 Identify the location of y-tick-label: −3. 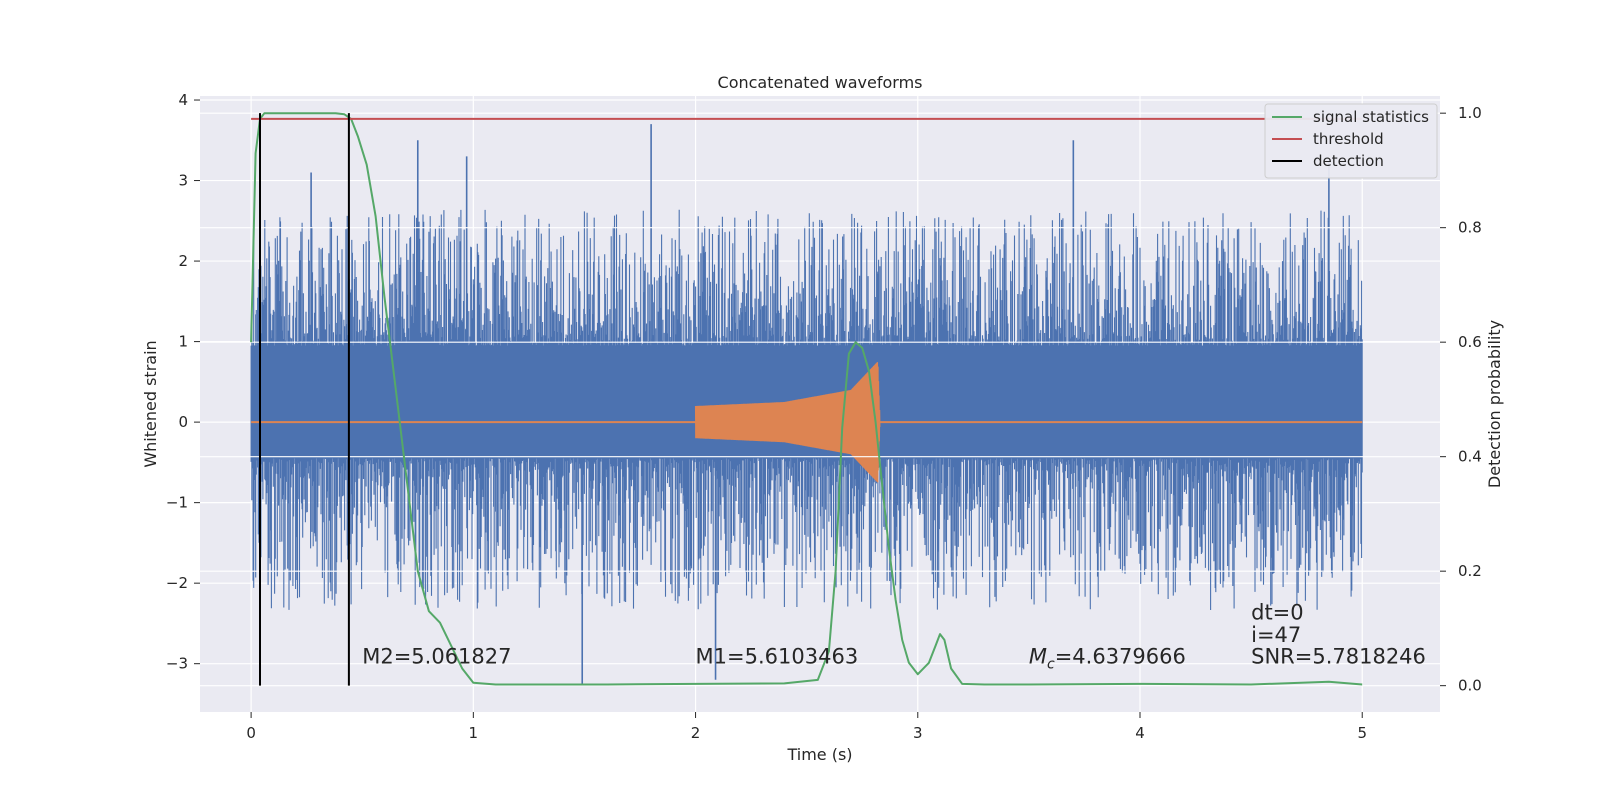
(177, 664).